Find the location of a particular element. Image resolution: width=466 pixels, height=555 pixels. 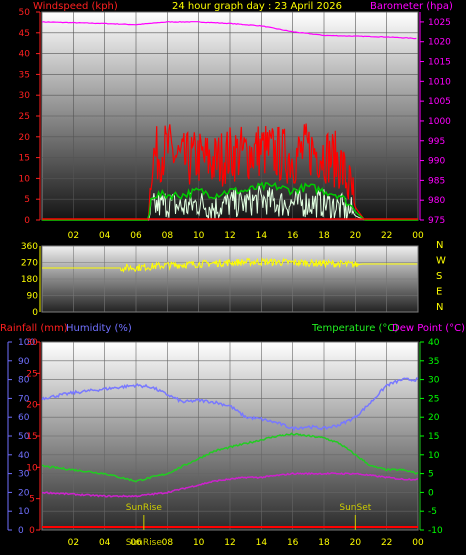

wind-left-axis: 0 5 10 15 20 25 30 35 40 45 50 is located at coordinates (30, 117).